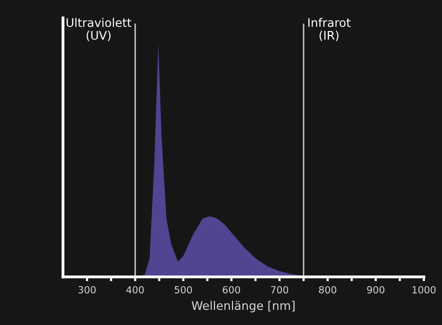 The image size is (442, 325). I want to click on x-tick-label: 1000, so click(424, 290).